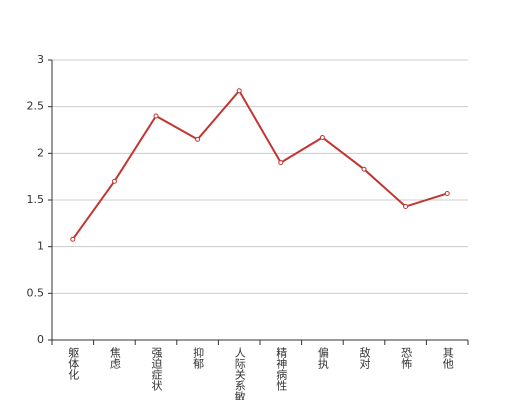 The width and height of the screenshot is (520, 400). Describe the element at coordinates (115, 358) in the screenshot. I see `x-tick-label: 焦虑` at that location.